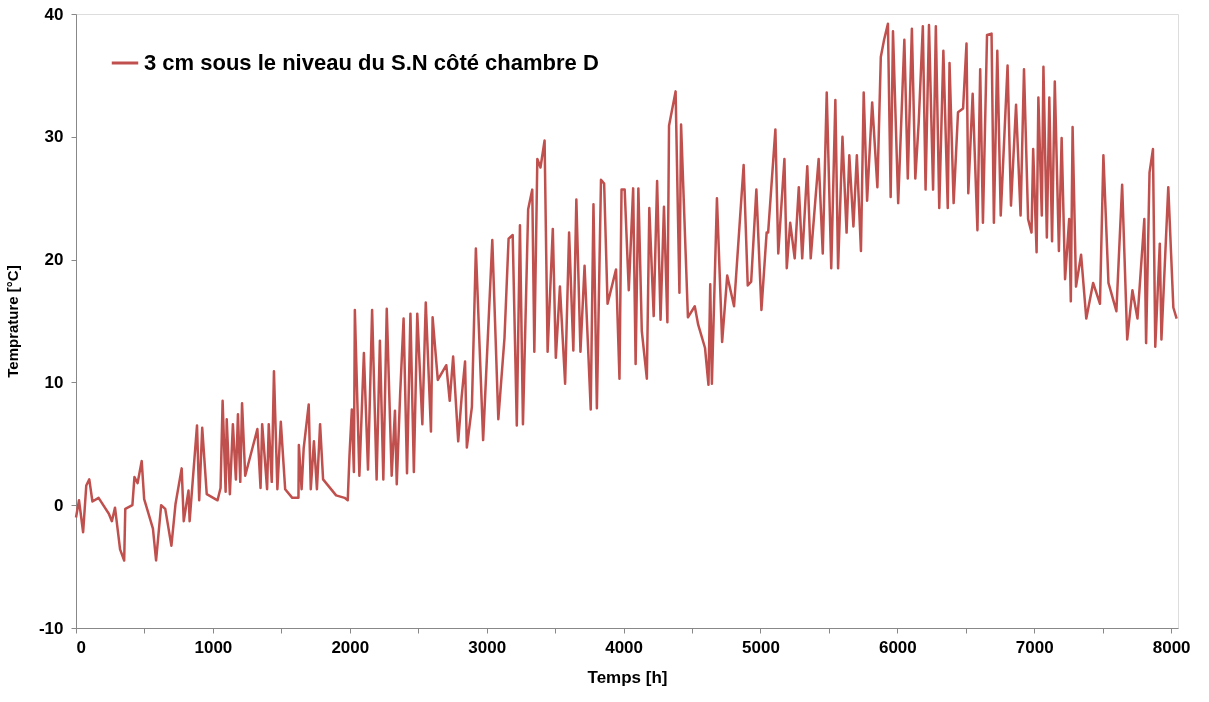  What do you see at coordinates (1171, 647) in the screenshot?
I see `x-tick-label: 8000` at bounding box center [1171, 647].